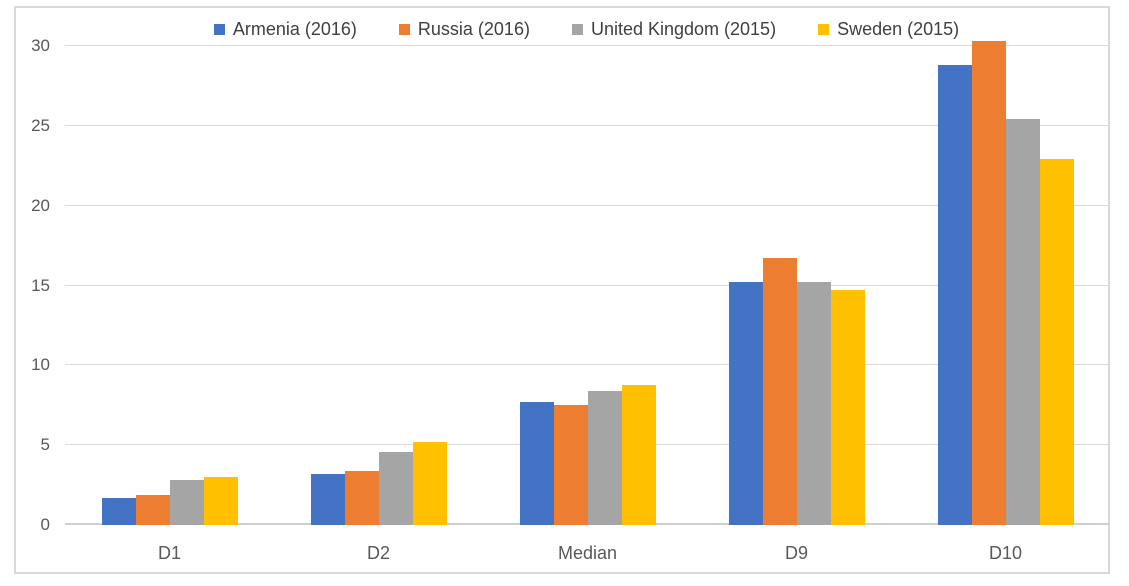 Image resolution: width=1129 pixels, height=586 pixels. Describe the element at coordinates (40, 365) in the screenshot. I see `y-tick-label: 10` at that location.